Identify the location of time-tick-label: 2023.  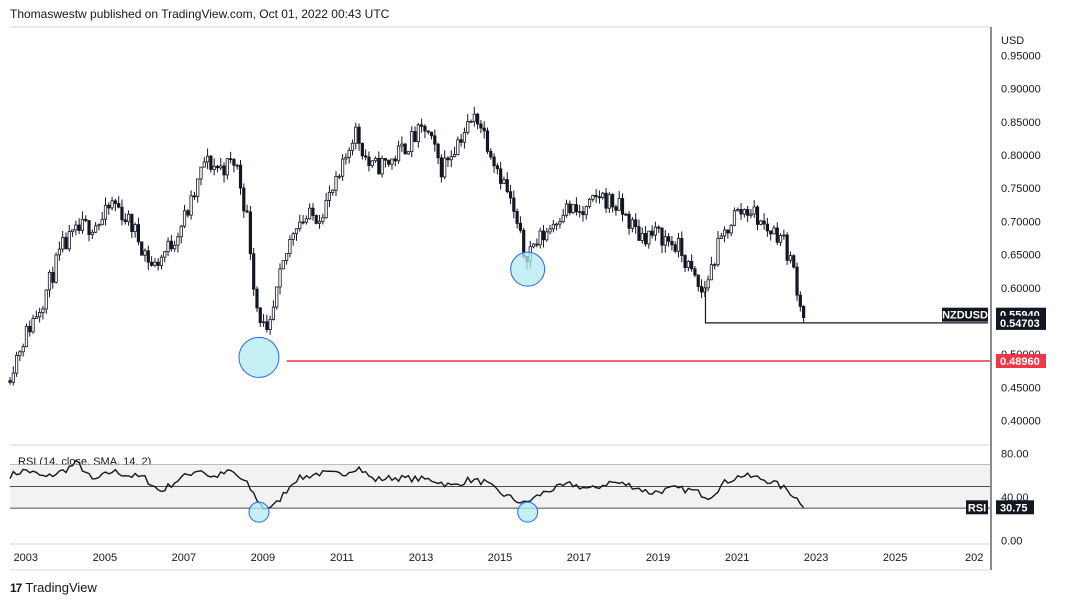
(816, 558).